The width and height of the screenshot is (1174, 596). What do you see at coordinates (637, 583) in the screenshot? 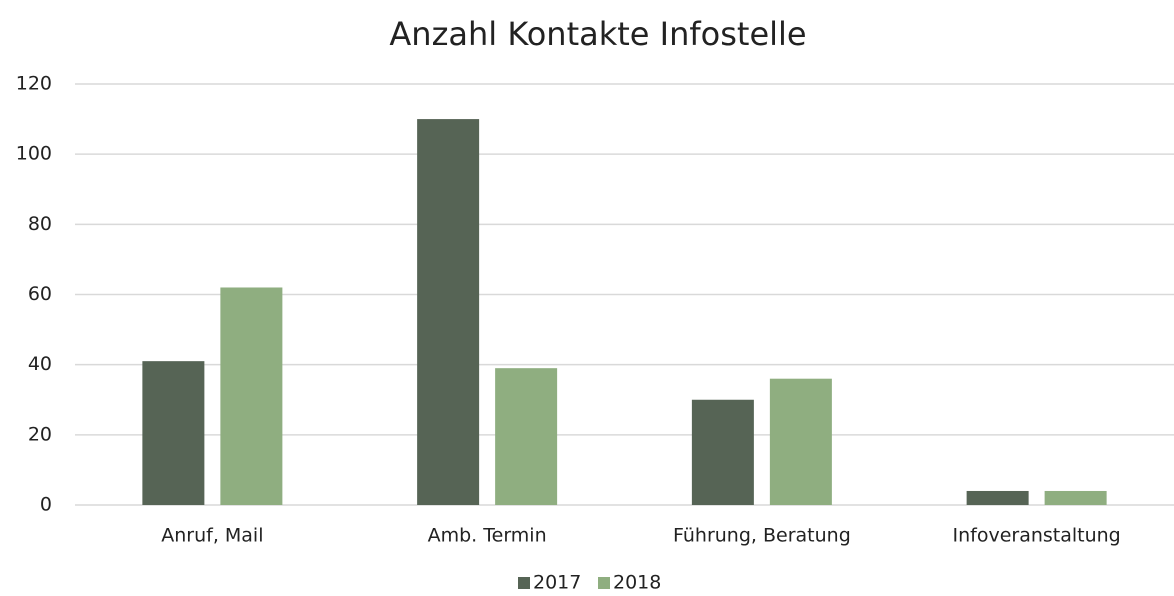
I see `legend-label: 2018` at bounding box center [637, 583].